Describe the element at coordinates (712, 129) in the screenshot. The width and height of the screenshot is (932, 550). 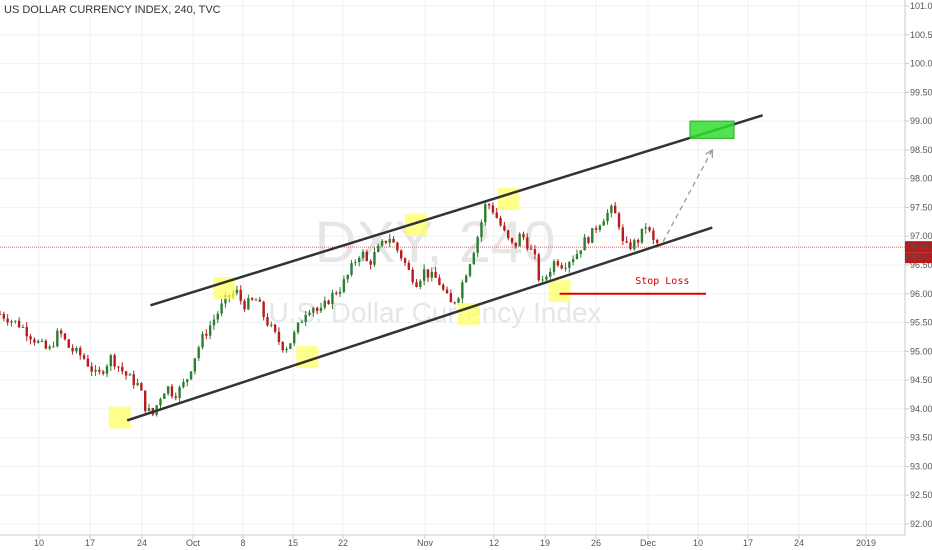
I see `target-zone` at that location.